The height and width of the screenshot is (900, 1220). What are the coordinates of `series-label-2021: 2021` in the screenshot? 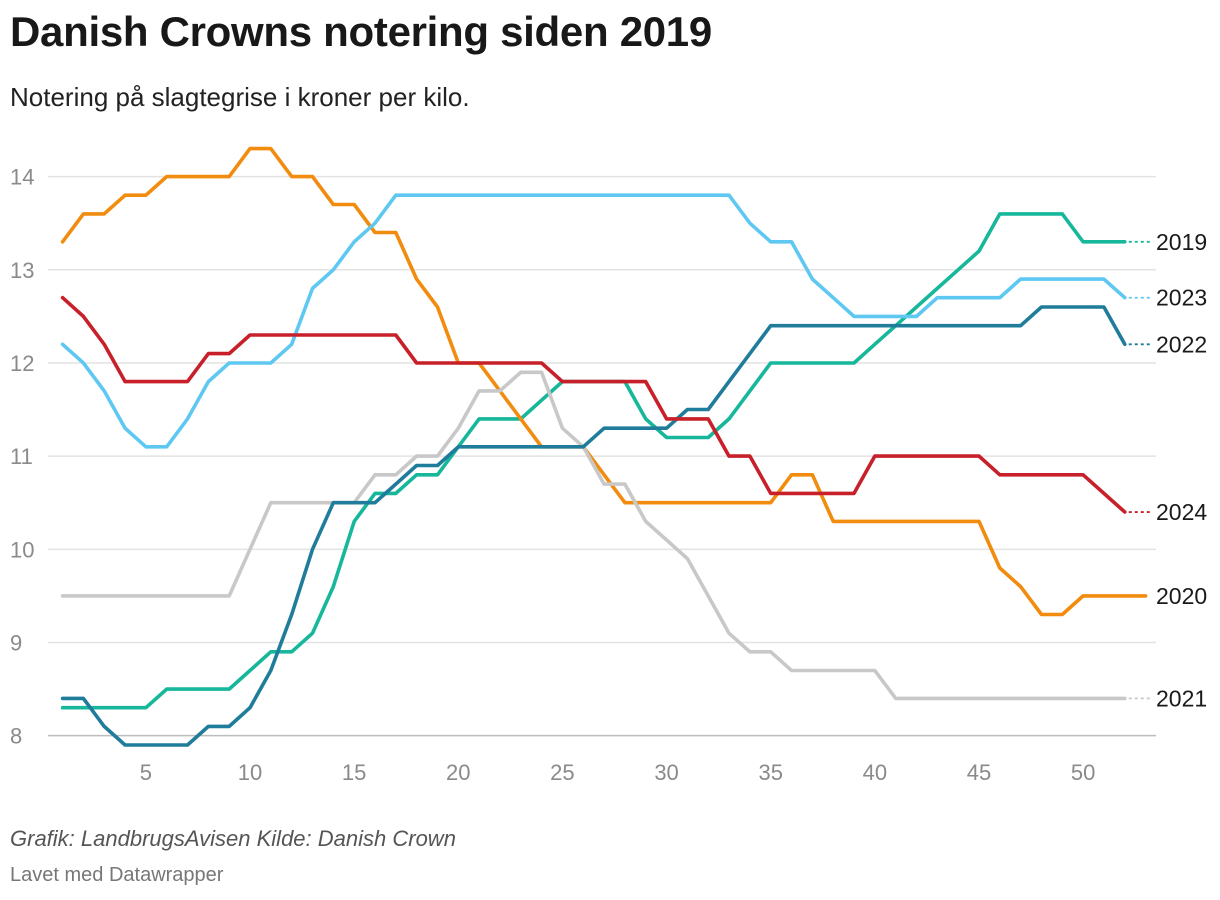 It's located at (1181, 698).